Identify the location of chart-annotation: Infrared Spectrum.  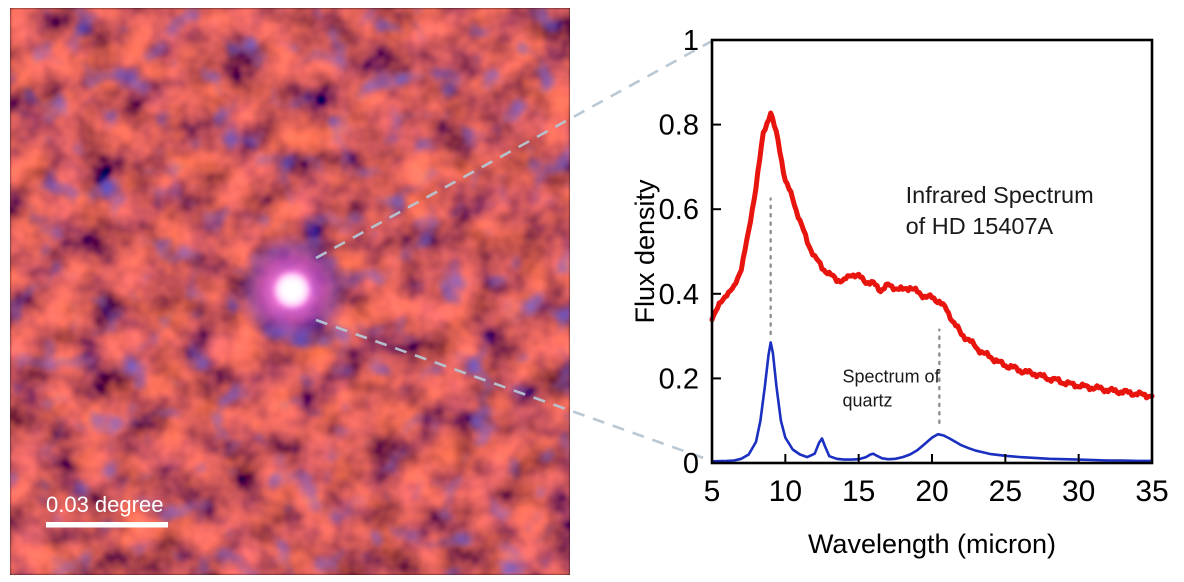
(1000, 195).